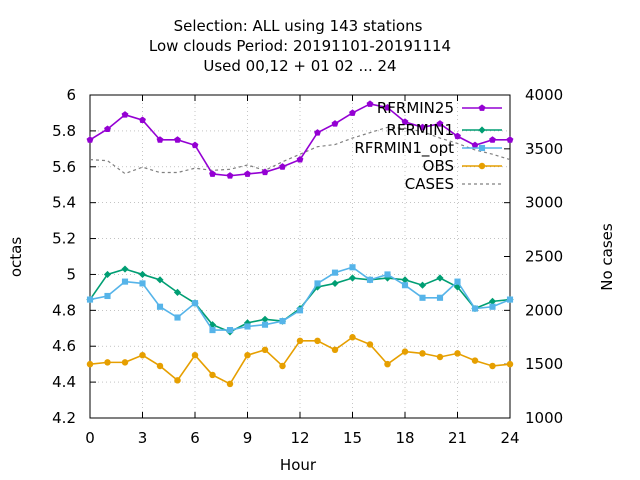  What do you see at coordinates (415, 108) in the screenshot?
I see `legend-label: RFRMIN25` at bounding box center [415, 108].